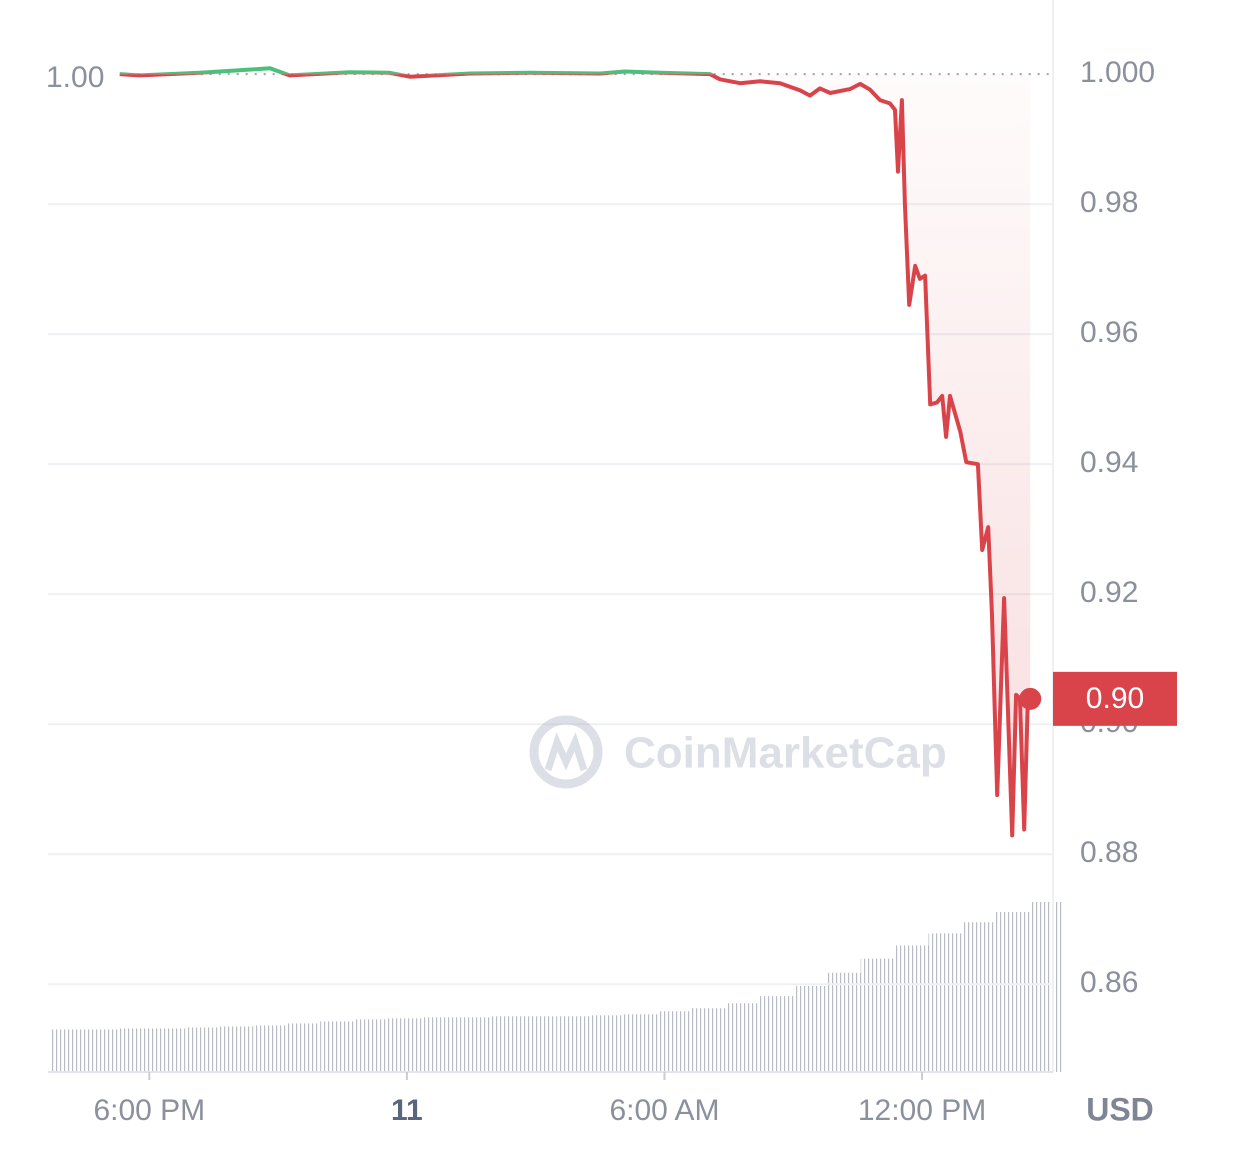  I want to click on baseline-label: 1.00, so click(75, 77).